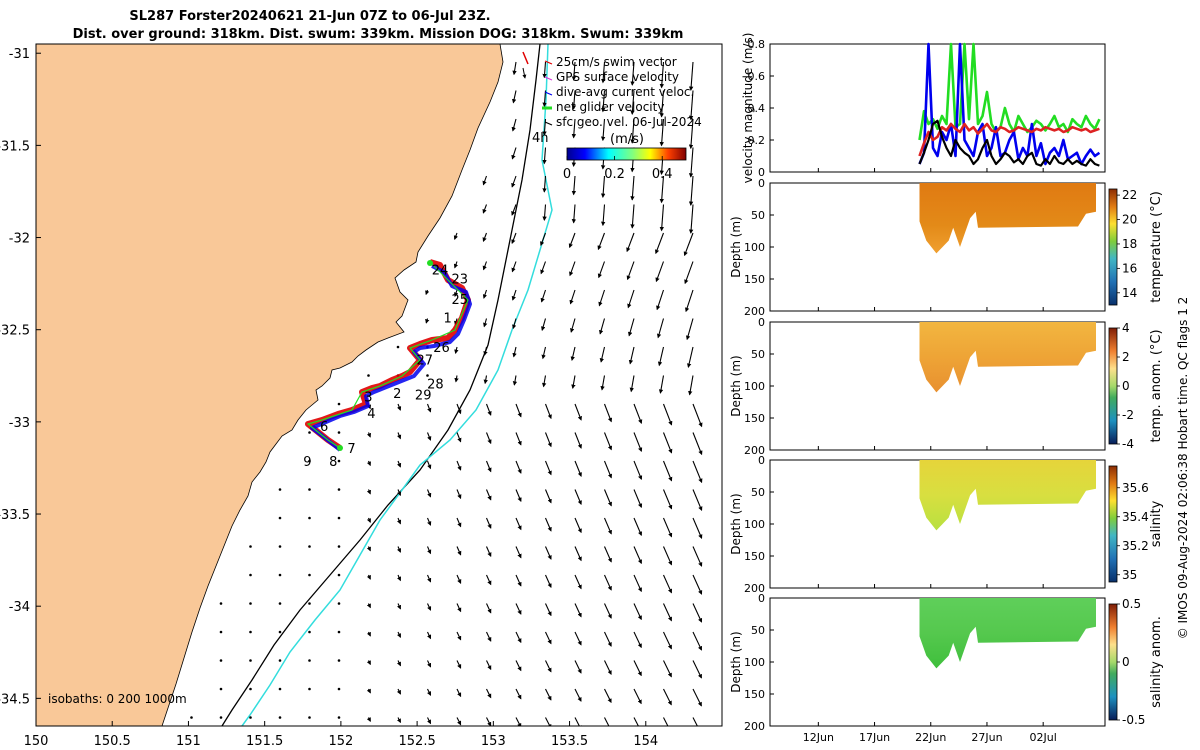  I want to click on track-day-label: 9, so click(307, 462).